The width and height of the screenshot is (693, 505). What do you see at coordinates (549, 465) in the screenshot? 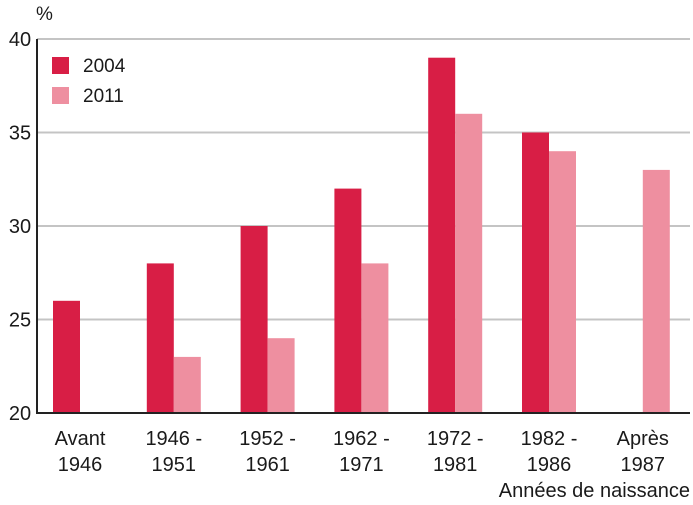
I see `x-tick-label: 1986` at bounding box center [549, 465].